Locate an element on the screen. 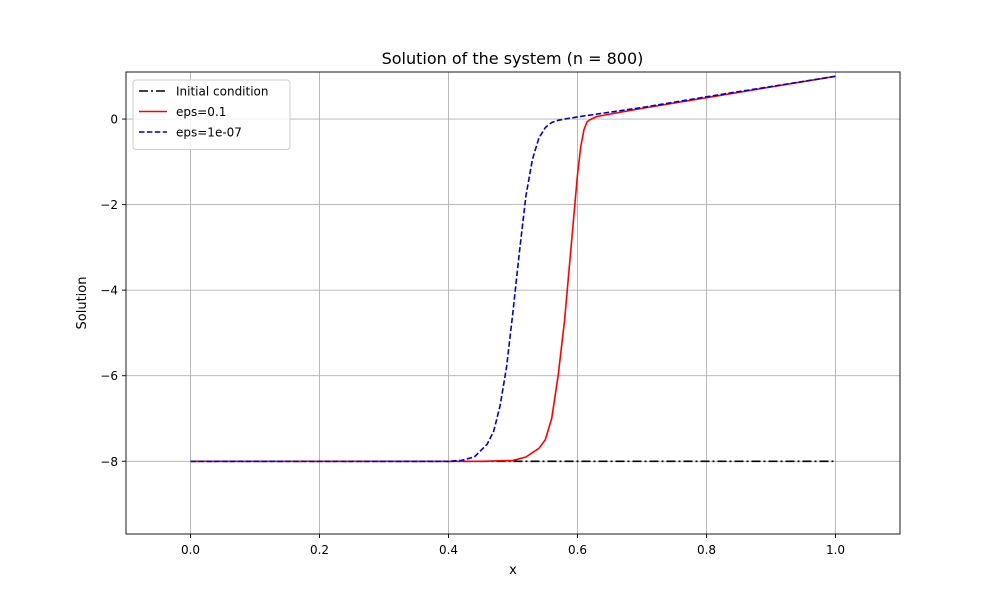  y-tick-label: −8 is located at coordinates (109, 462).